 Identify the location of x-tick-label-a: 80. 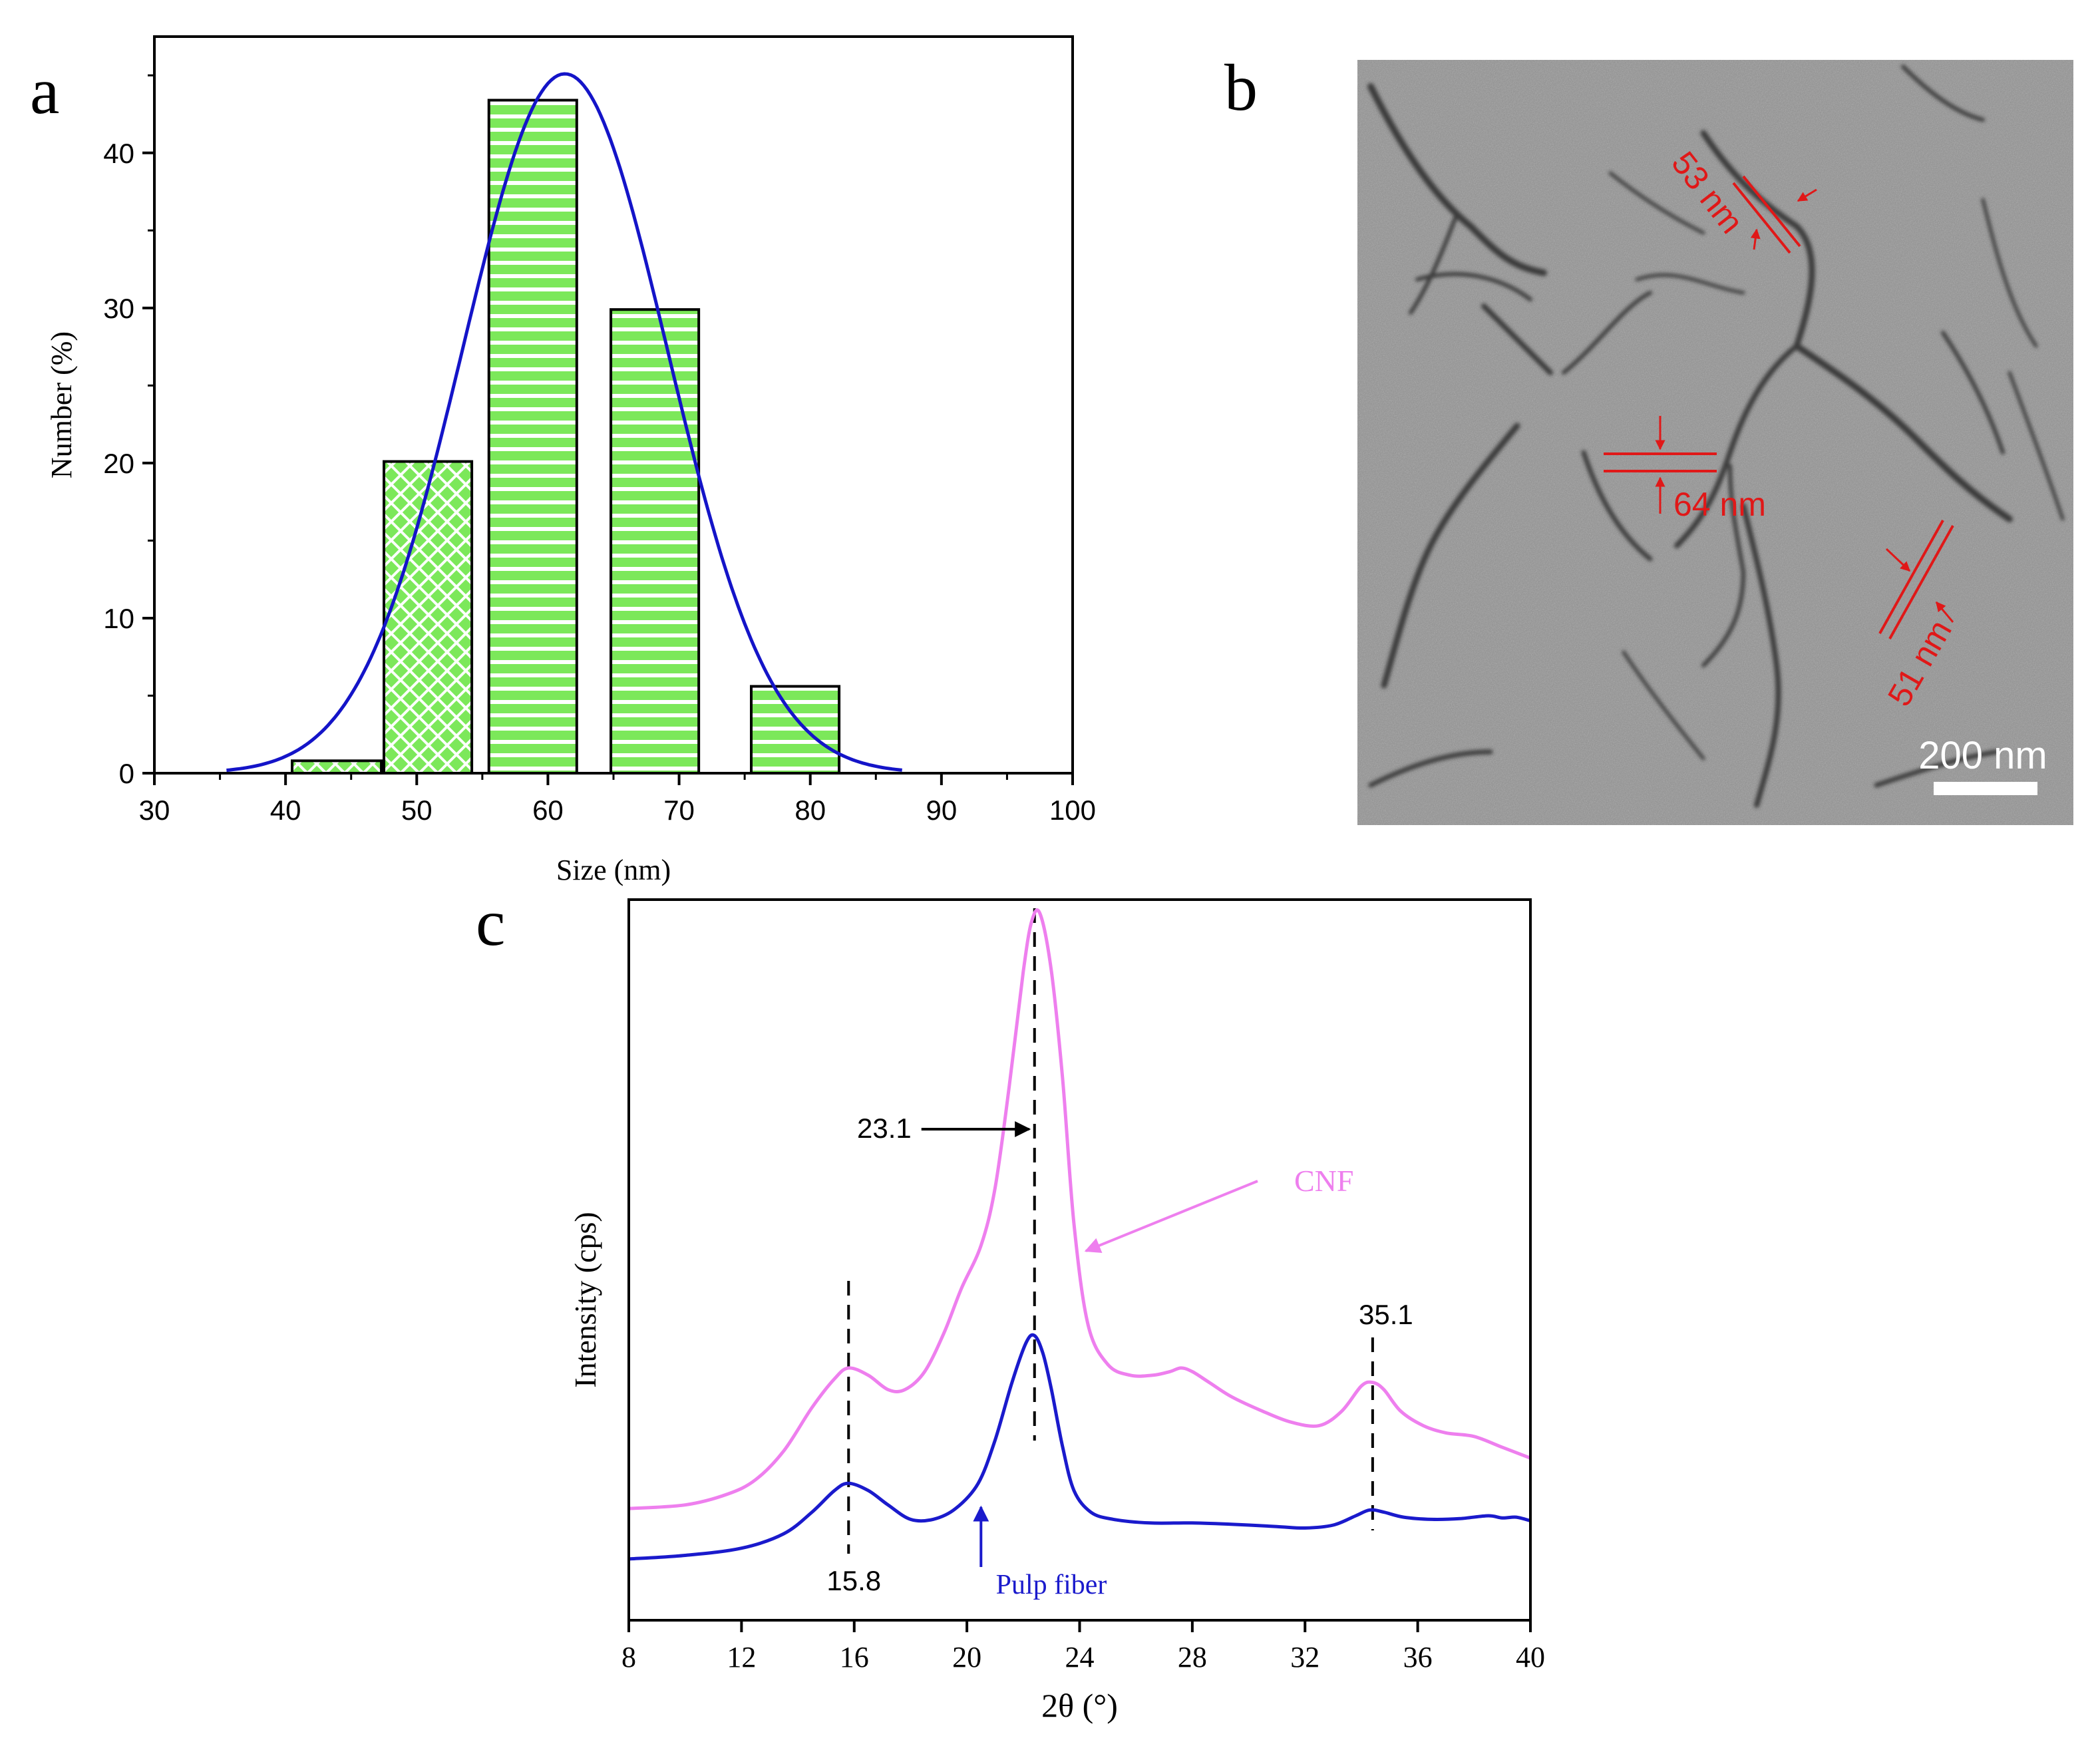
(810, 810).